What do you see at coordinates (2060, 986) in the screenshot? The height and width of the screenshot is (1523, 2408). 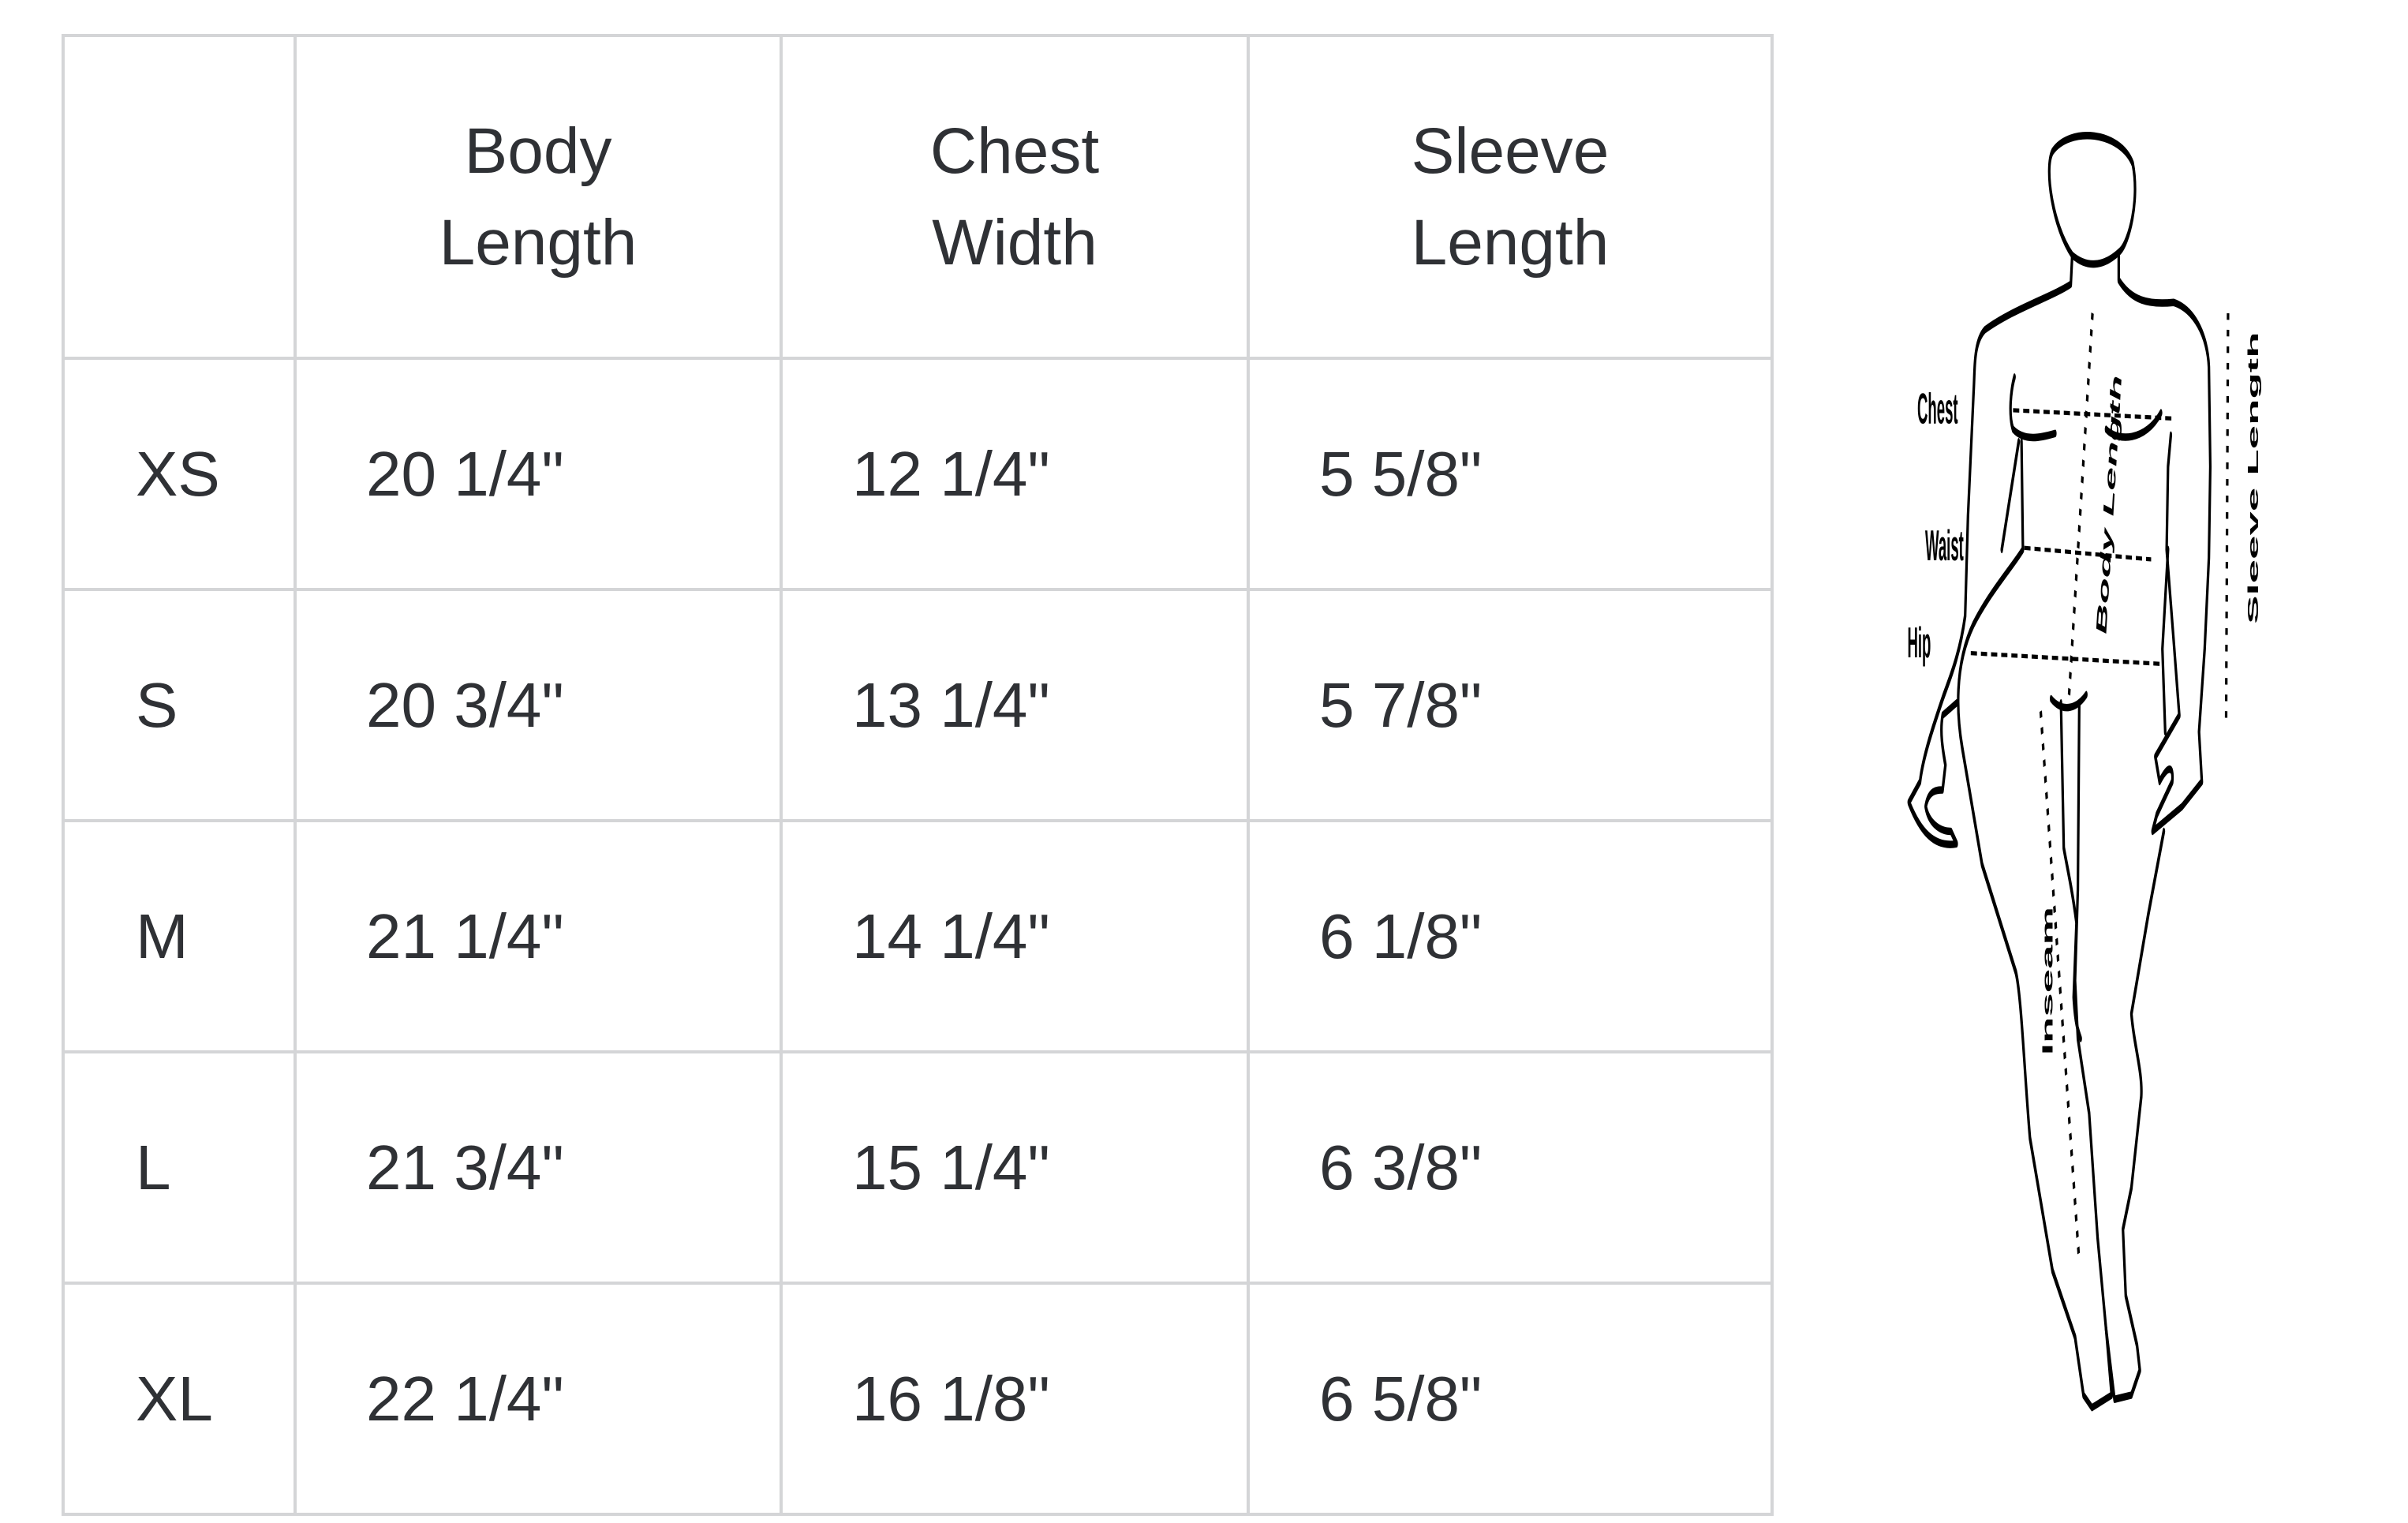 I see `inseam-measure-line` at bounding box center [2060, 986].